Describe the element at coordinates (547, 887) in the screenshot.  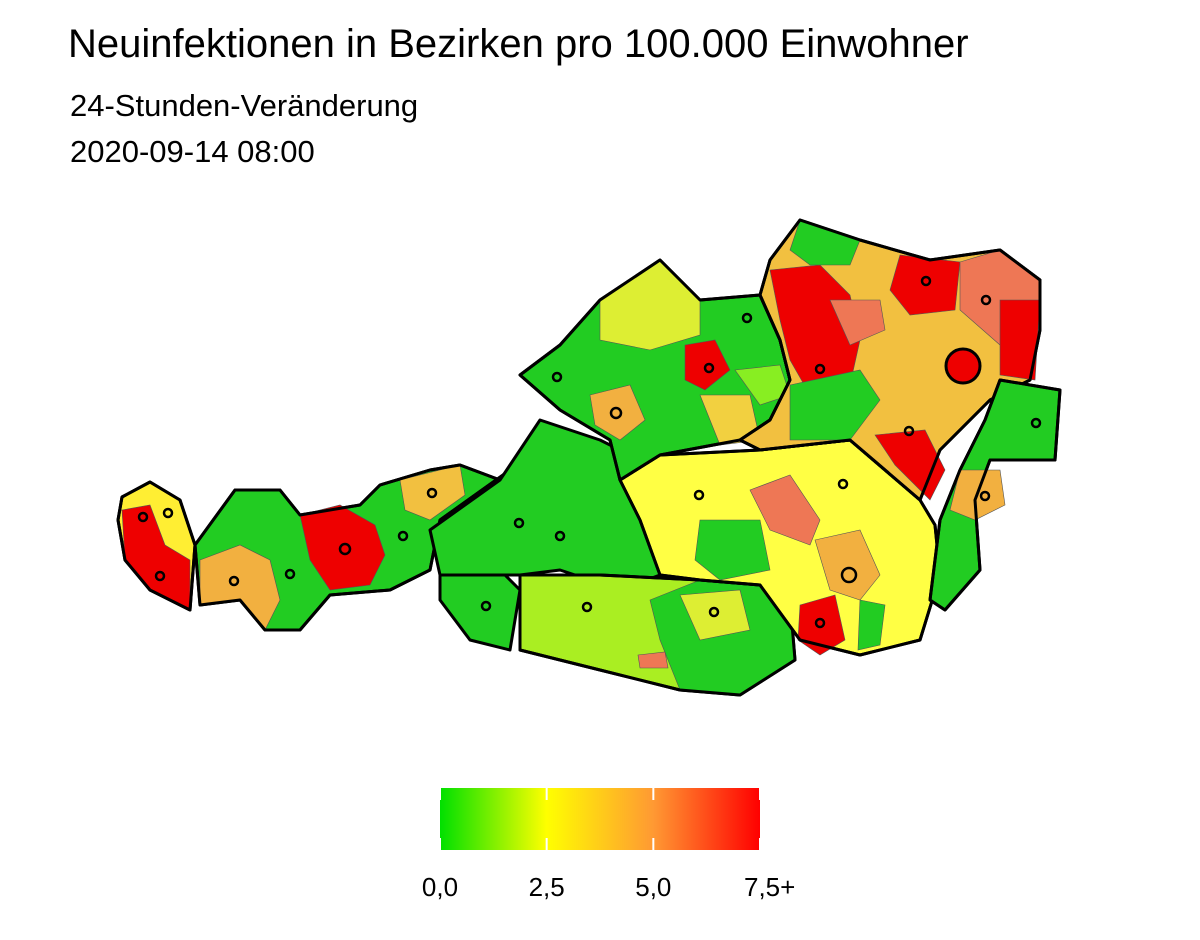
I see `legend-tick-label: 2,5` at that location.